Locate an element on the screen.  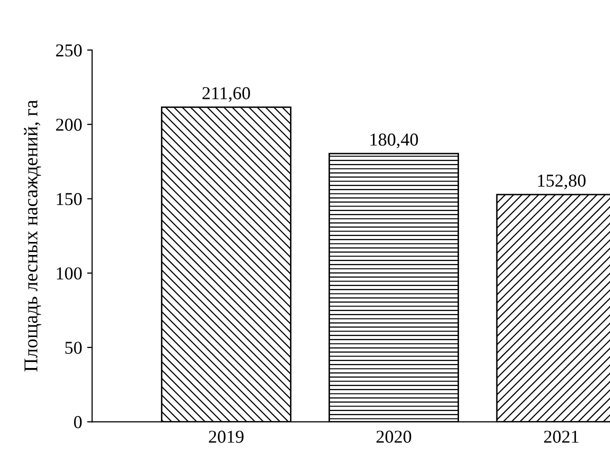
x-tick-label: 2021 is located at coordinates (561, 436).